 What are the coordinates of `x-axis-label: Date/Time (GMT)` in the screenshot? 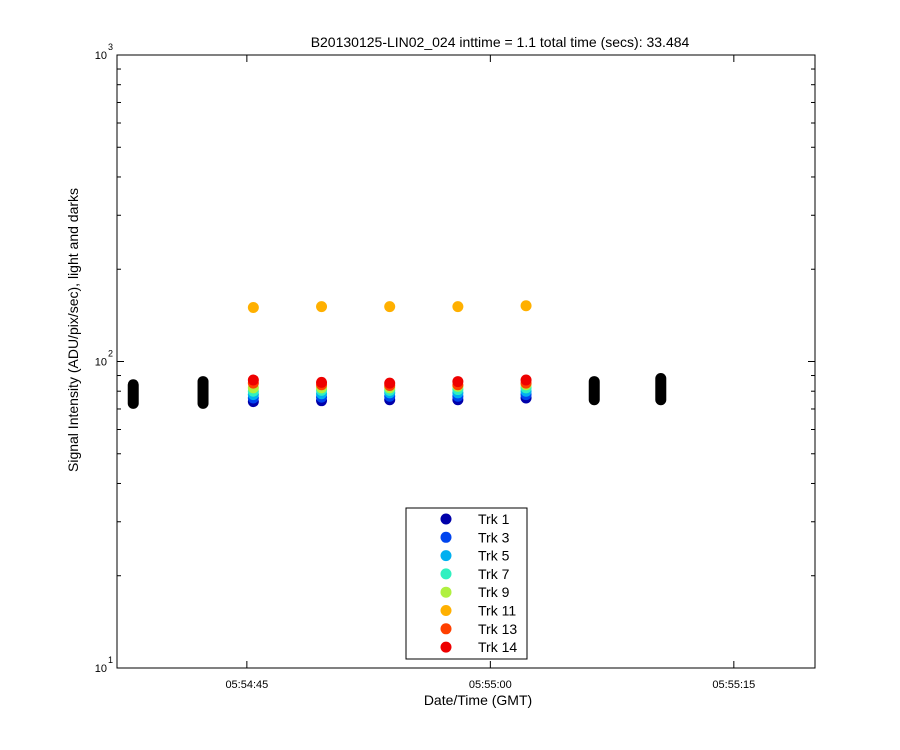 It's located at (478, 700).